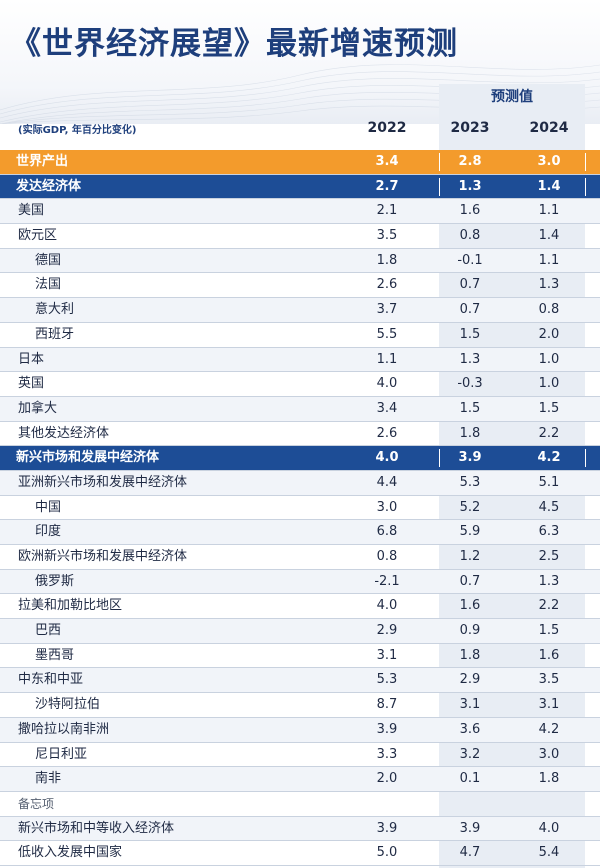  What do you see at coordinates (549, 285) in the screenshot?
I see `value-cell-2024: 1.3` at bounding box center [549, 285].